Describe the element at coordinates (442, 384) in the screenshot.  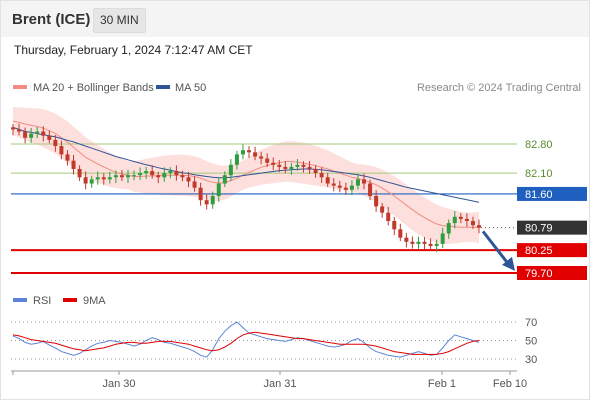
I see `x-tick-label: Feb 1` at that location.